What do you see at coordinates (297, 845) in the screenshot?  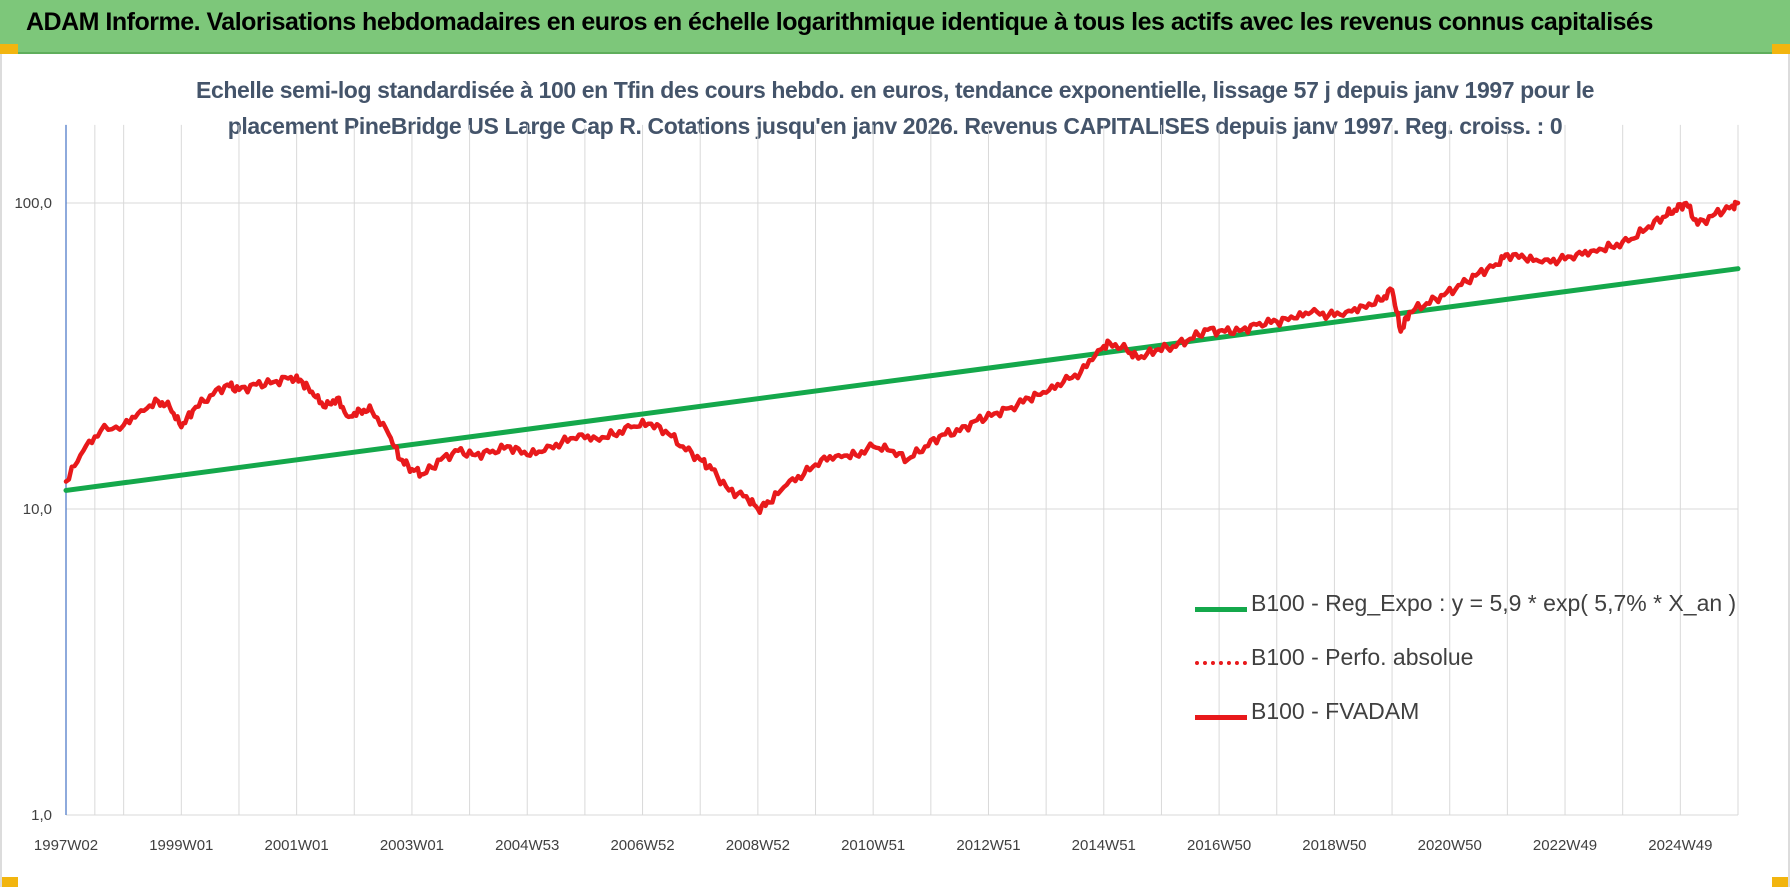 I see `x-tick-label: 2001W01` at bounding box center [297, 845].